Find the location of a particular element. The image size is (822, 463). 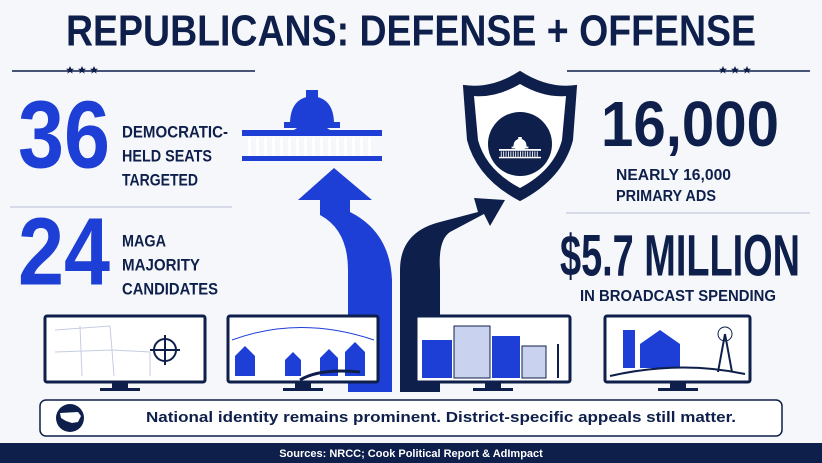

stat-label: HELD SEATS is located at coordinates (167, 155).